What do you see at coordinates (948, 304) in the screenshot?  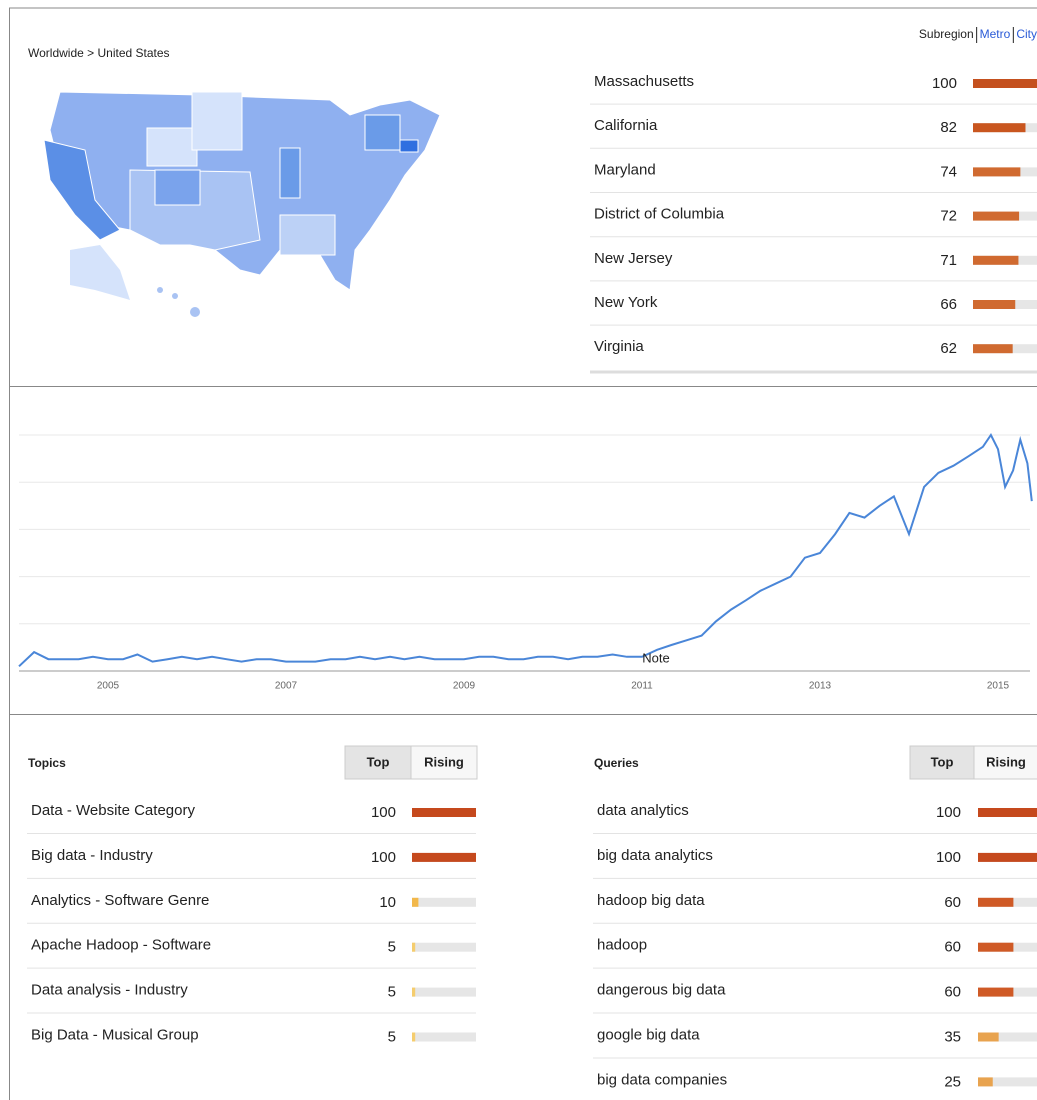 I see `row-value: 66` at bounding box center [948, 304].